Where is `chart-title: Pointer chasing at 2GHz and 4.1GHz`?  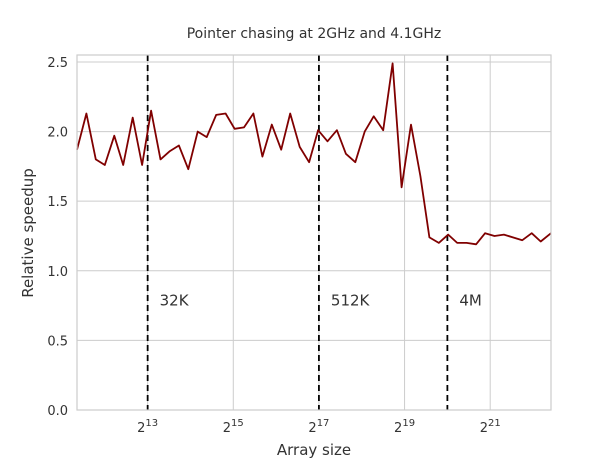
chart-title: Pointer chasing at 2GHz and 4.1GHz is located at coordinates (314, 34).